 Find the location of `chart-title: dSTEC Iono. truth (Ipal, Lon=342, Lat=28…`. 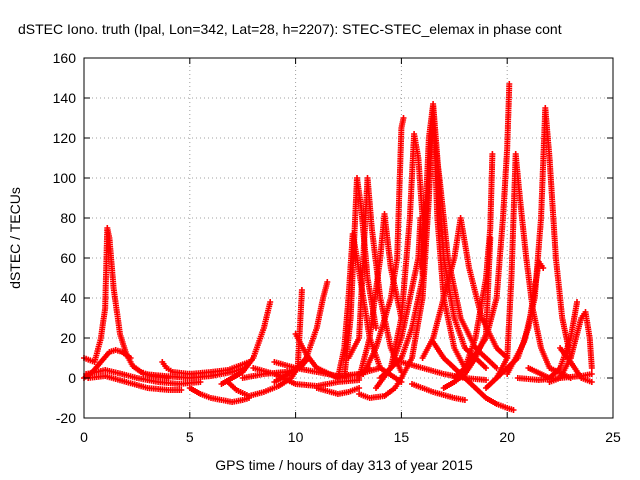

chart-title: dSTEC Iono. truth (Ipal, Lon=342, Lat=28… is located at coordinates (290, 29).